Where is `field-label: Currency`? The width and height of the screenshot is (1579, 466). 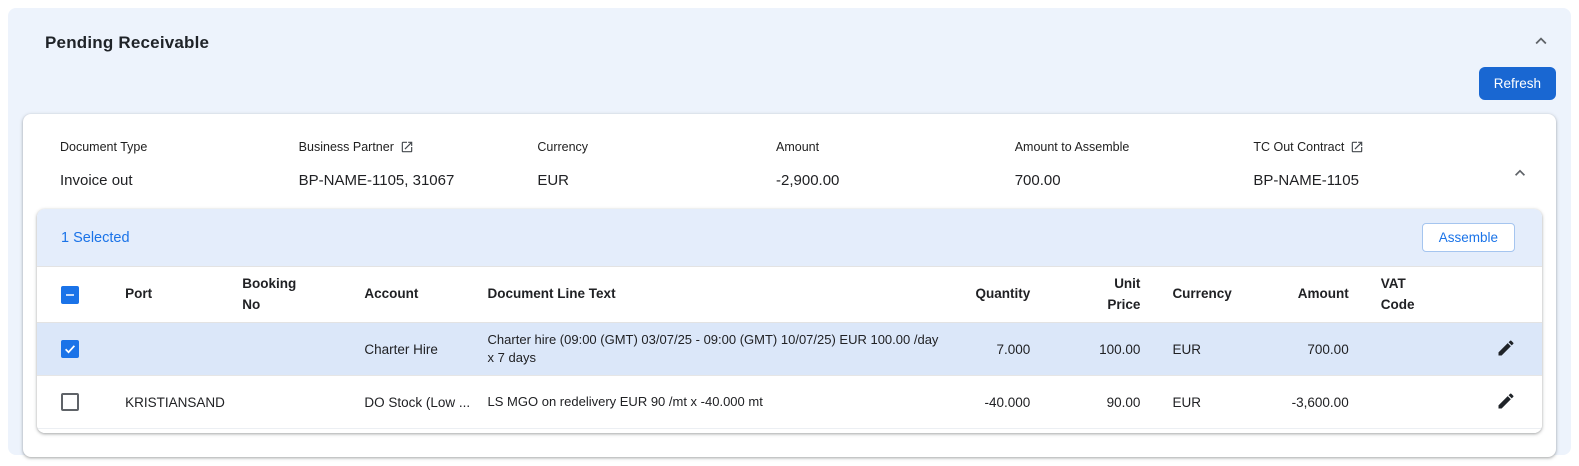 field-label: Currency is located at coordinates (563, 147).